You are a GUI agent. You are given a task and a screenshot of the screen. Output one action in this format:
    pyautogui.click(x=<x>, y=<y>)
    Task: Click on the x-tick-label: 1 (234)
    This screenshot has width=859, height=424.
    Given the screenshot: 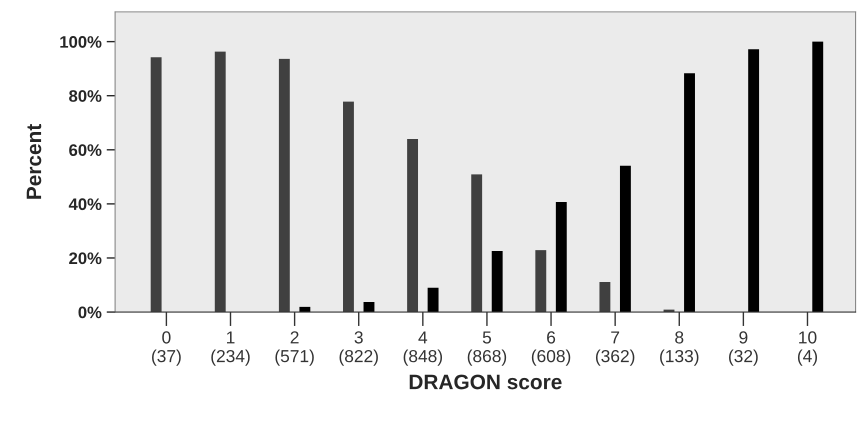 What is the action you would take?
    pyautogui.click(x=230, y=348)
    